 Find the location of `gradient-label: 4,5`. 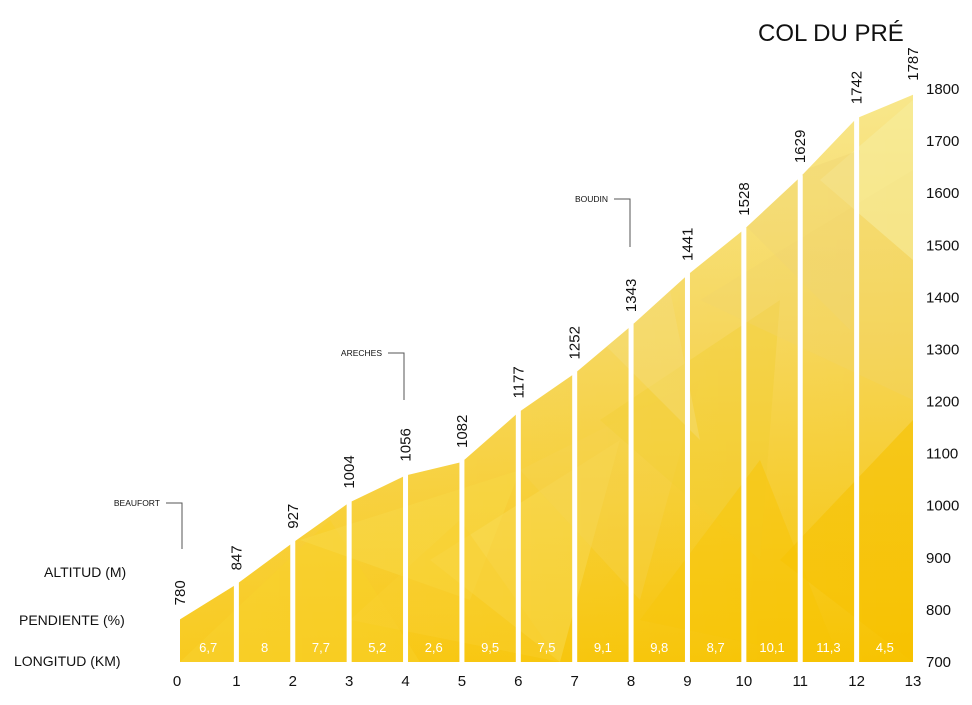

gradient-label: 4,5 is located at coordinates (885, 647).